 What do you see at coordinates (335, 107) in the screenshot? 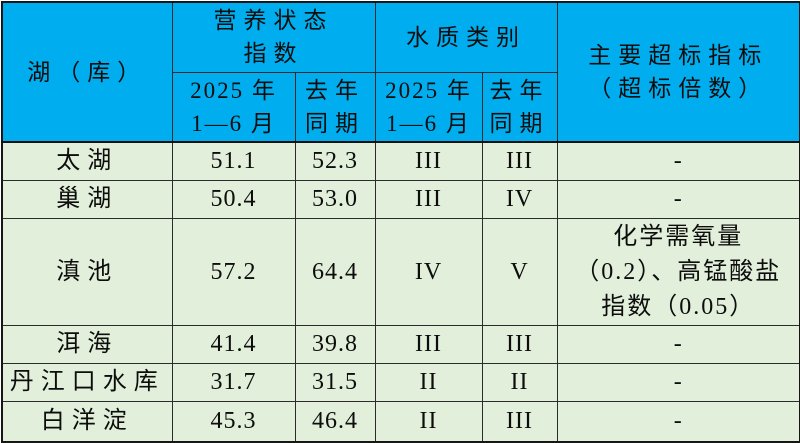
I see `header-nutrition-period-last: 去年 同期` at bounding box center [335, 107].